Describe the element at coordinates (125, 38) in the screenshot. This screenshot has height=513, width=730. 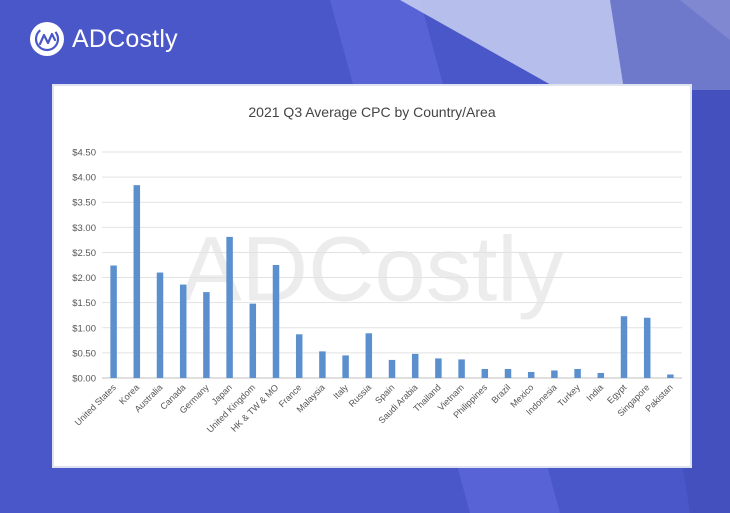
I see `brand-name: ADCostly` at that location.